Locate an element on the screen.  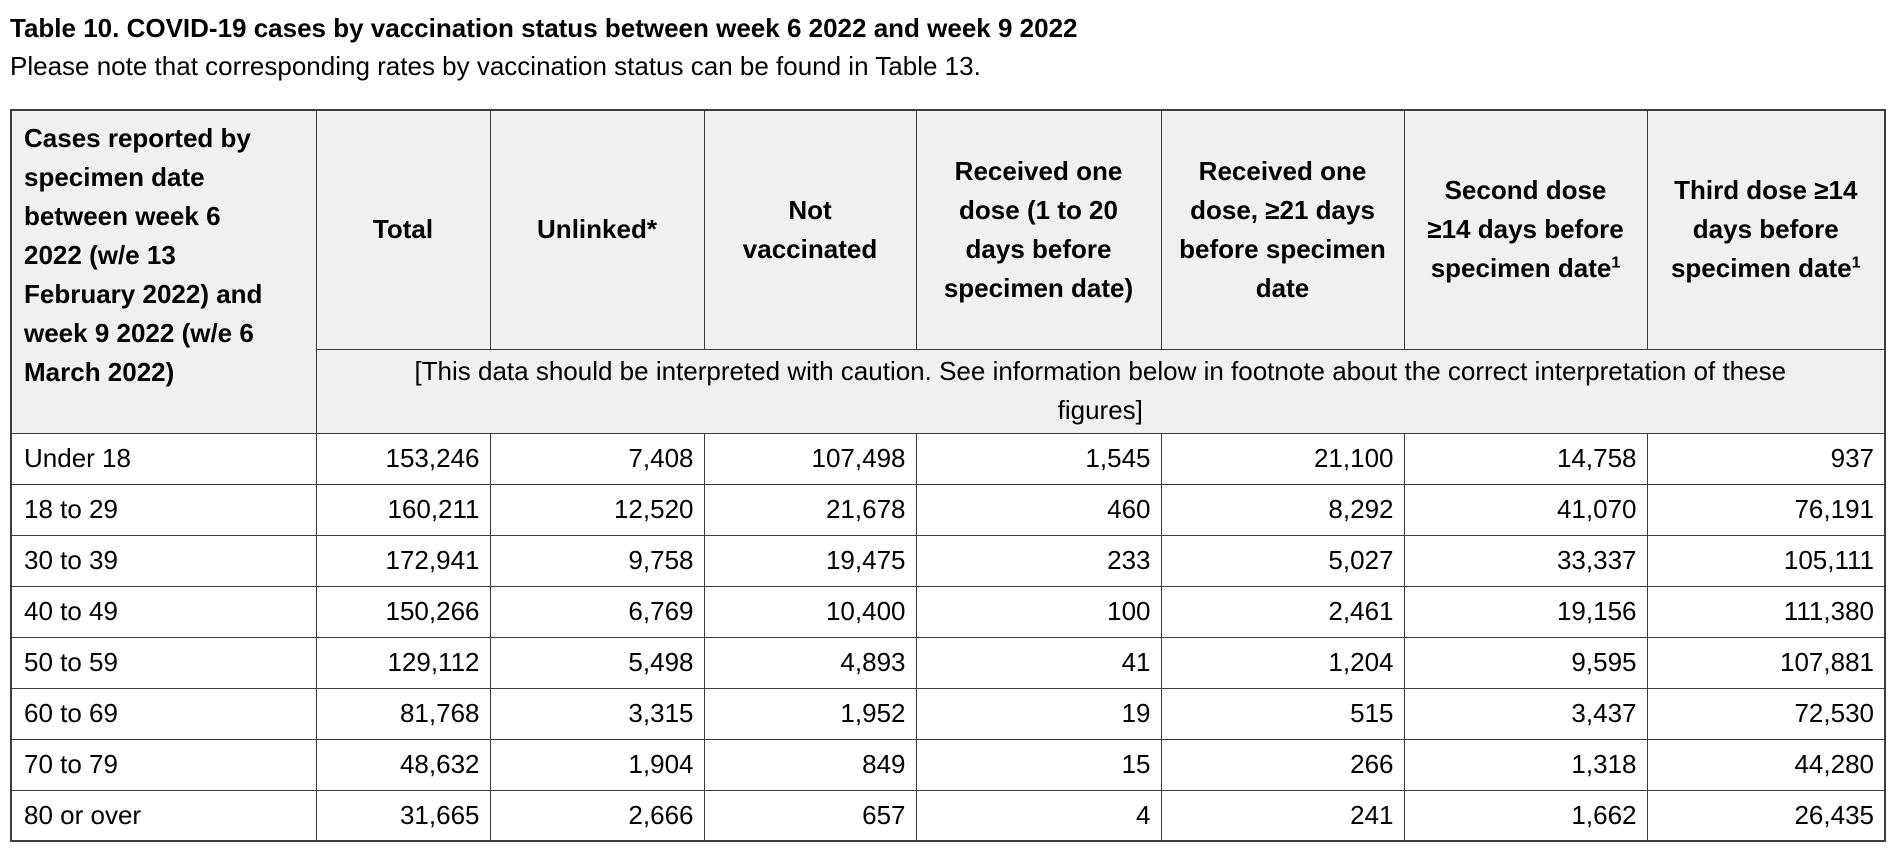
cell-one-dose-1-20: 233 is located at coordinates (1038, 560).